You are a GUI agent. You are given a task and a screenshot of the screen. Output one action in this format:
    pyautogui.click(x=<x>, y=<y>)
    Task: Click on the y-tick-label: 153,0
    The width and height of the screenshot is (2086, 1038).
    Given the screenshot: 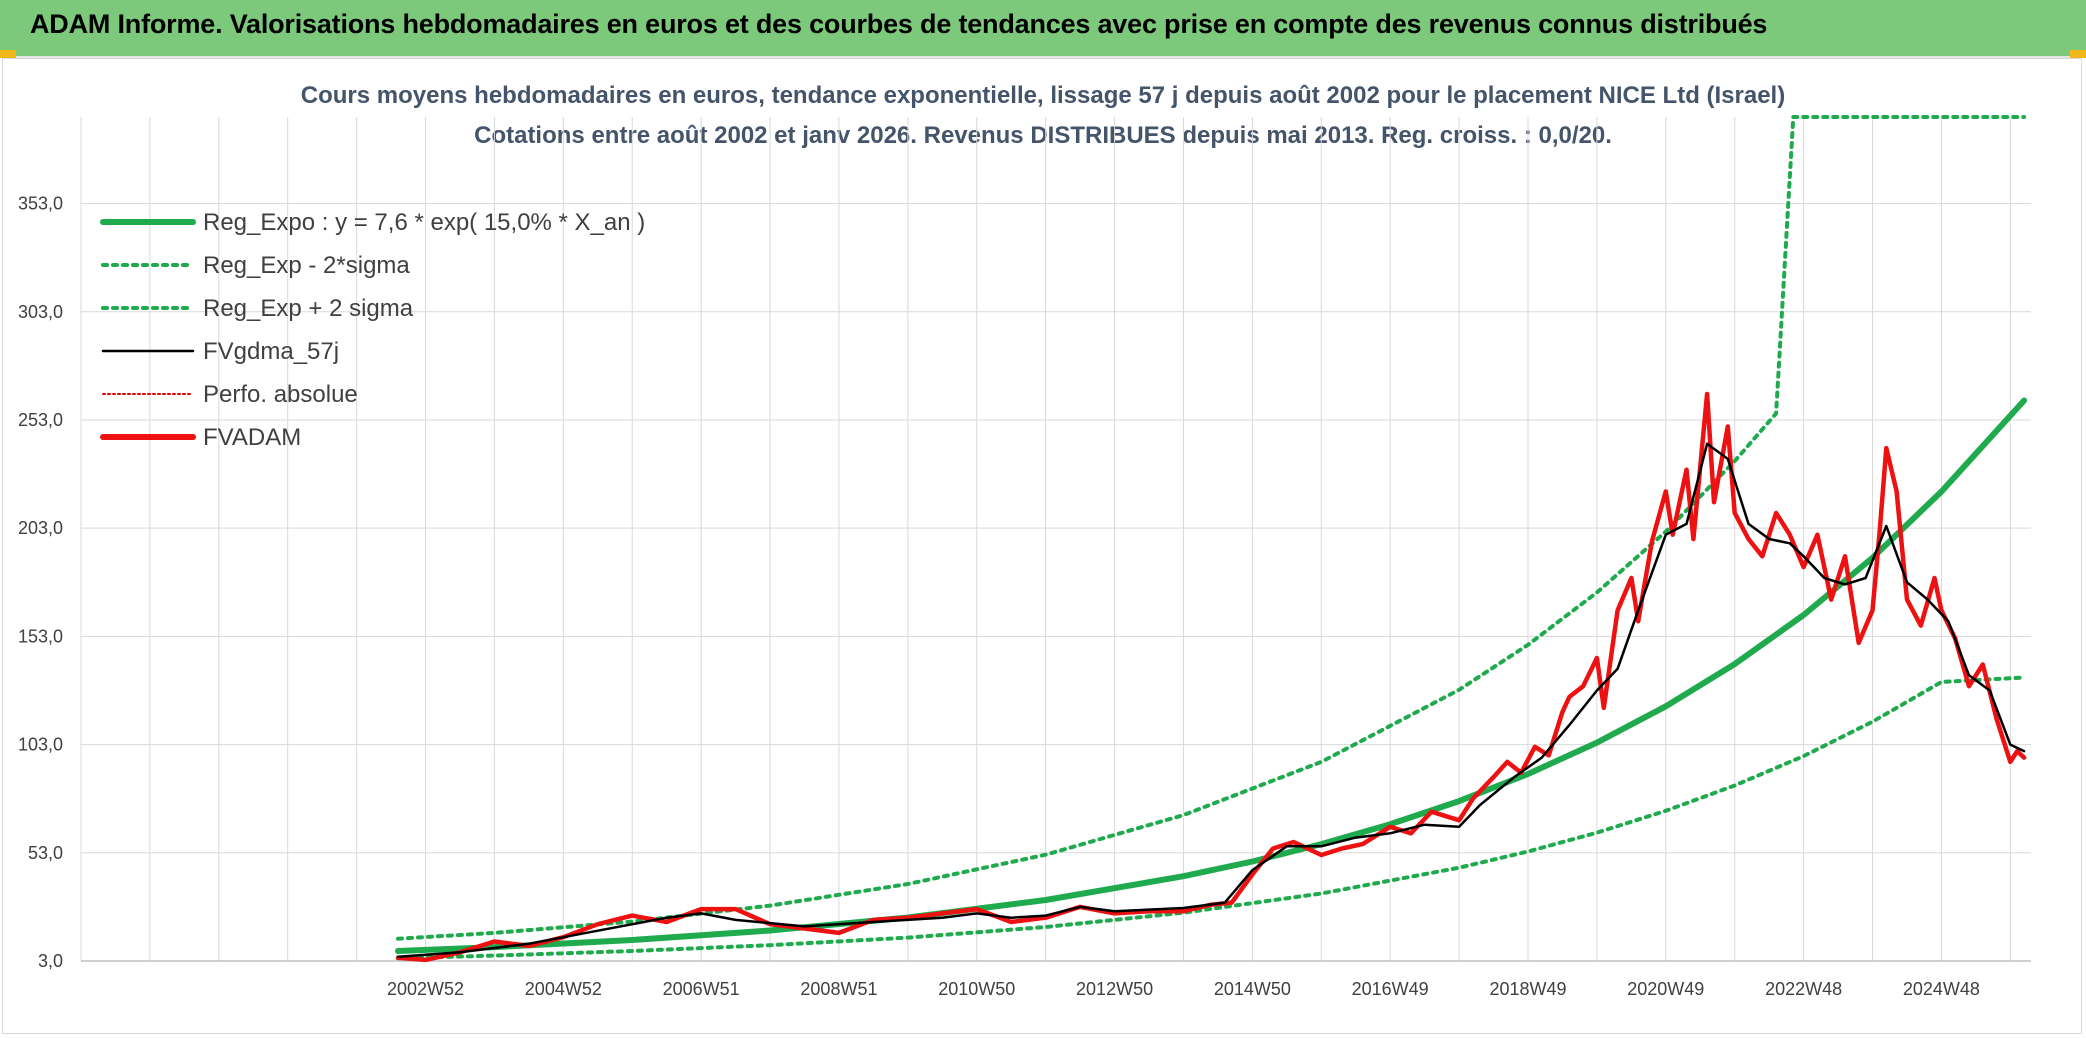 What is the action you would take?
    pyautogui.click(x=40, y=636)
    